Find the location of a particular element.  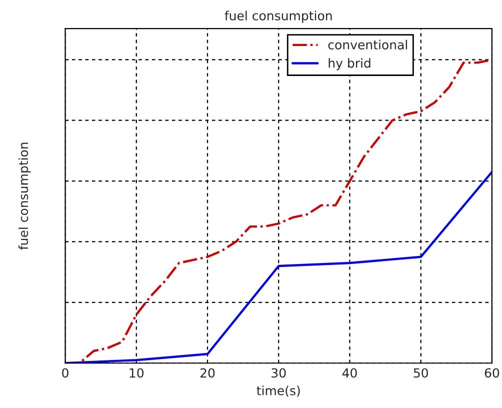

y-axis-title: fuel consumption is located at coordinates (24, 196).